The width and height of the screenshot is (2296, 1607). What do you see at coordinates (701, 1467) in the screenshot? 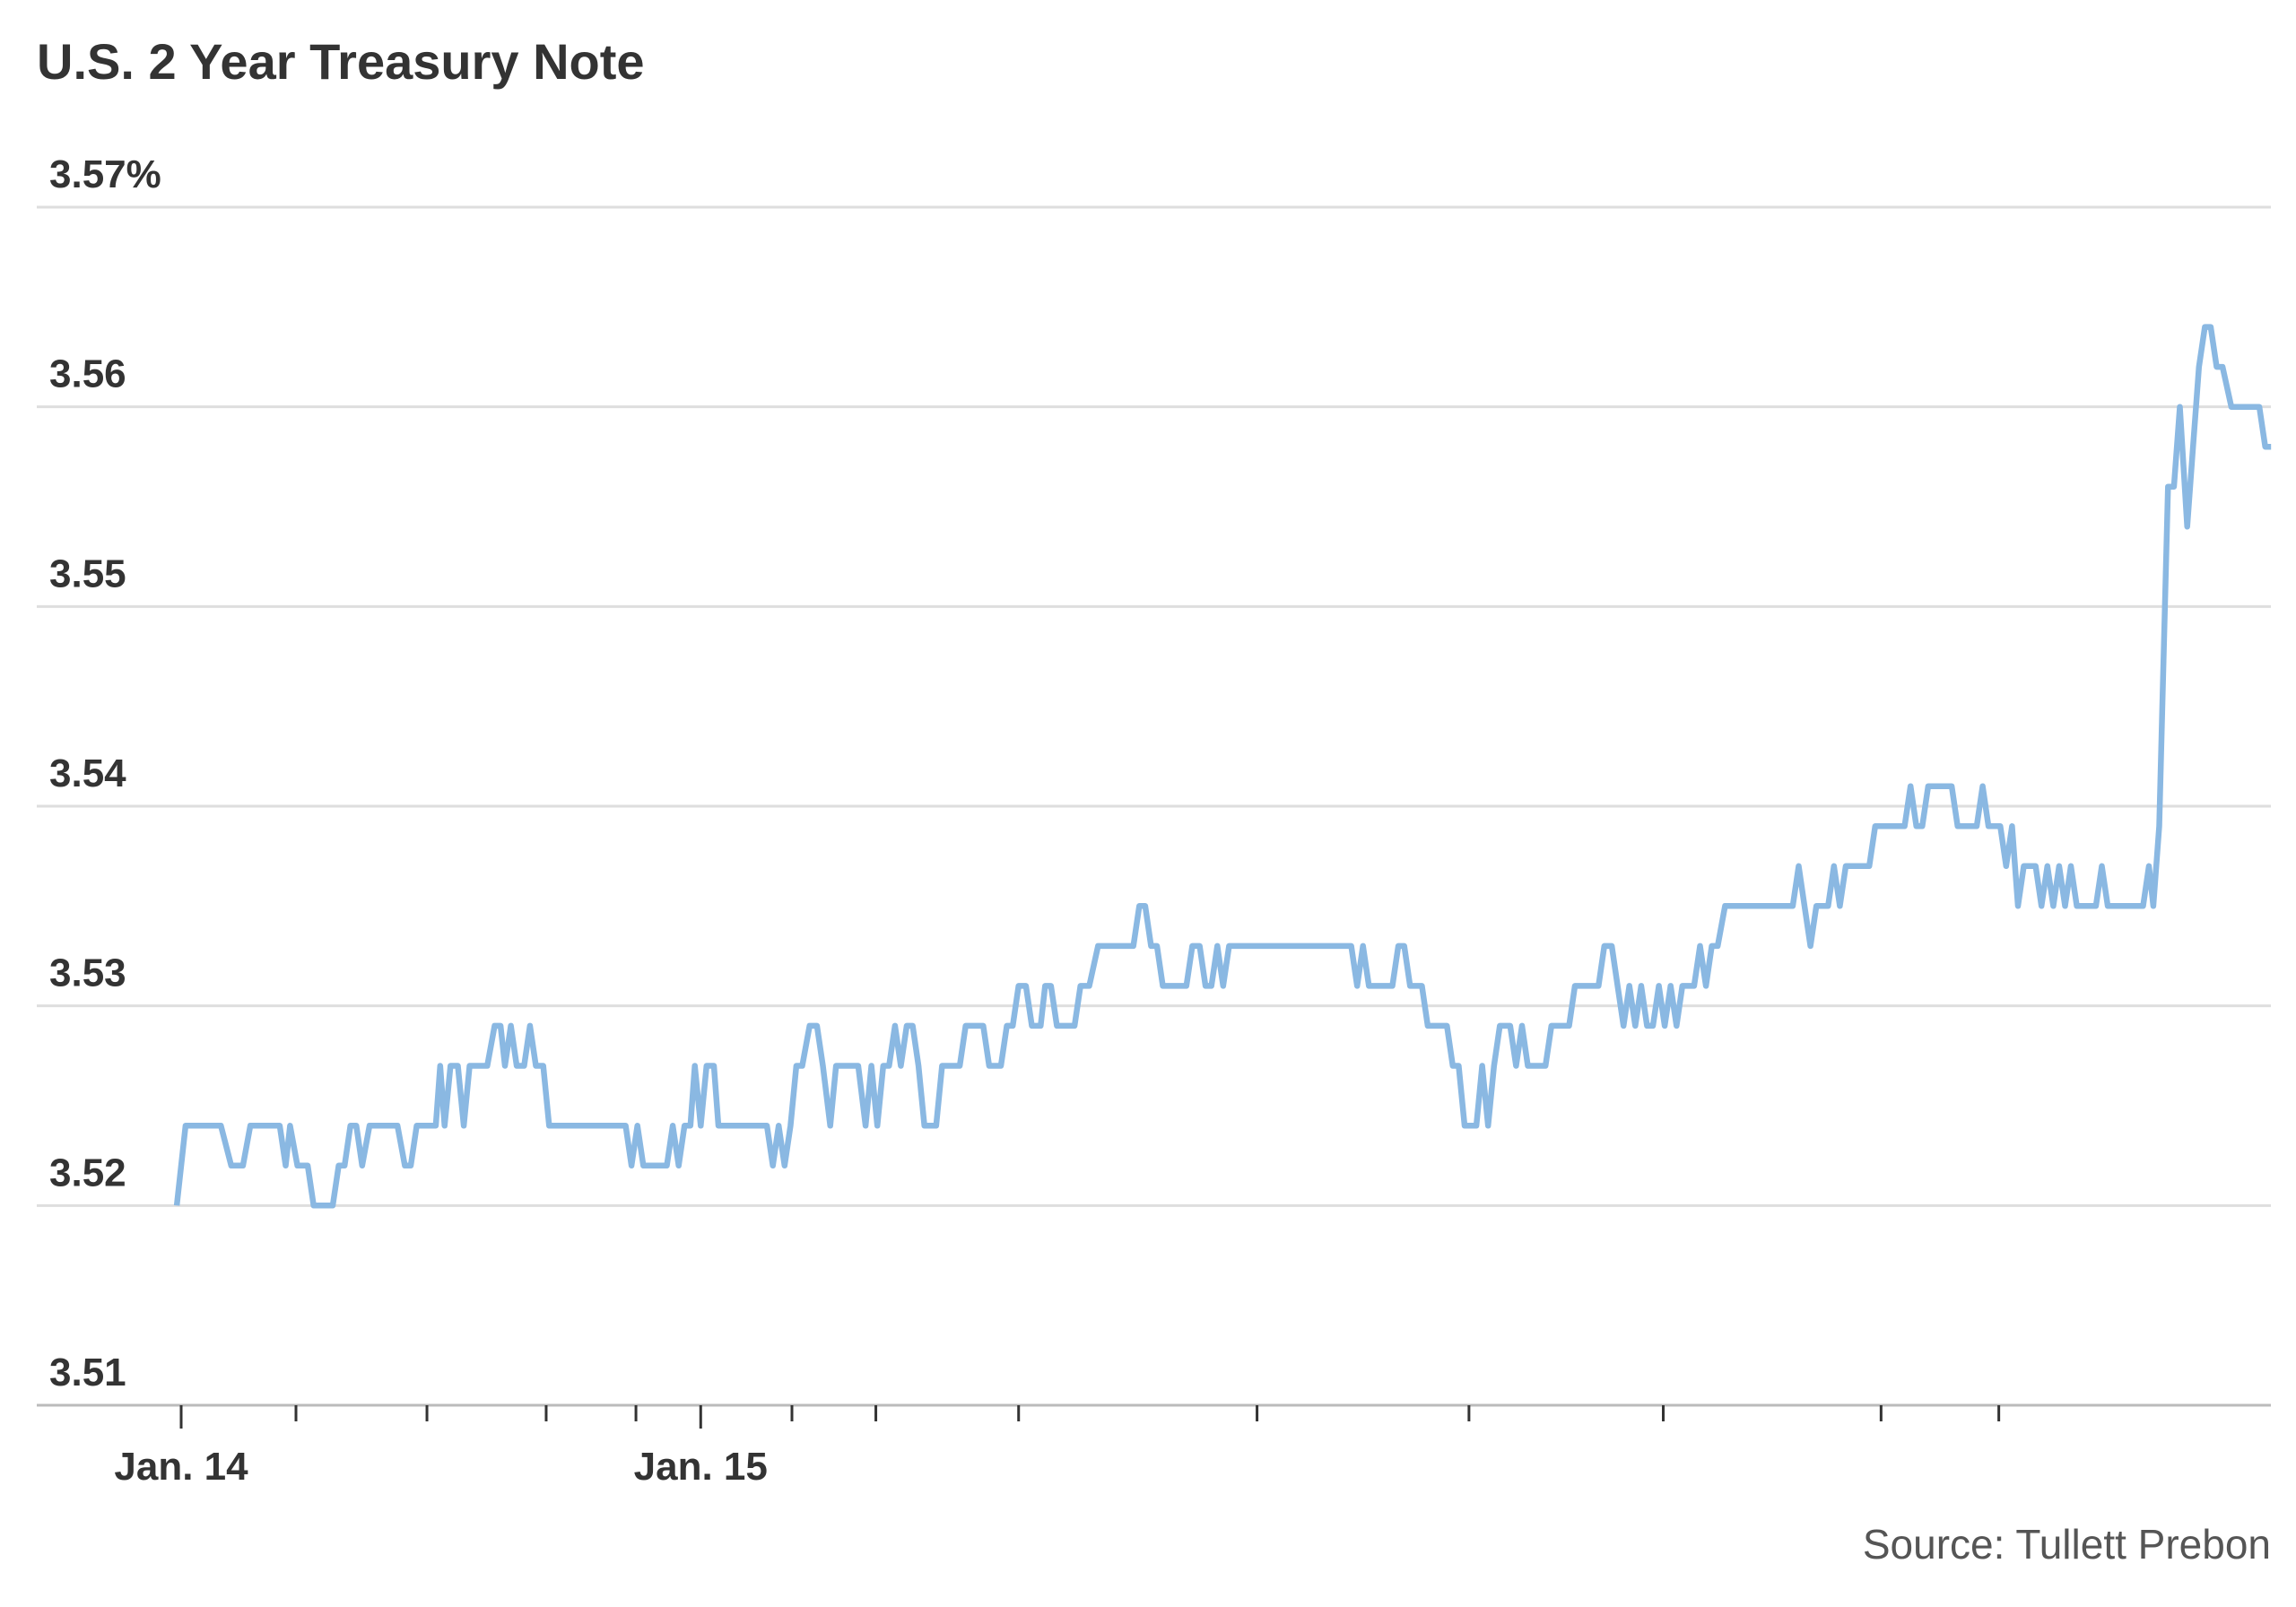
I see `x-tick-label: Jan. 15` at bounding box center [701, 1467].